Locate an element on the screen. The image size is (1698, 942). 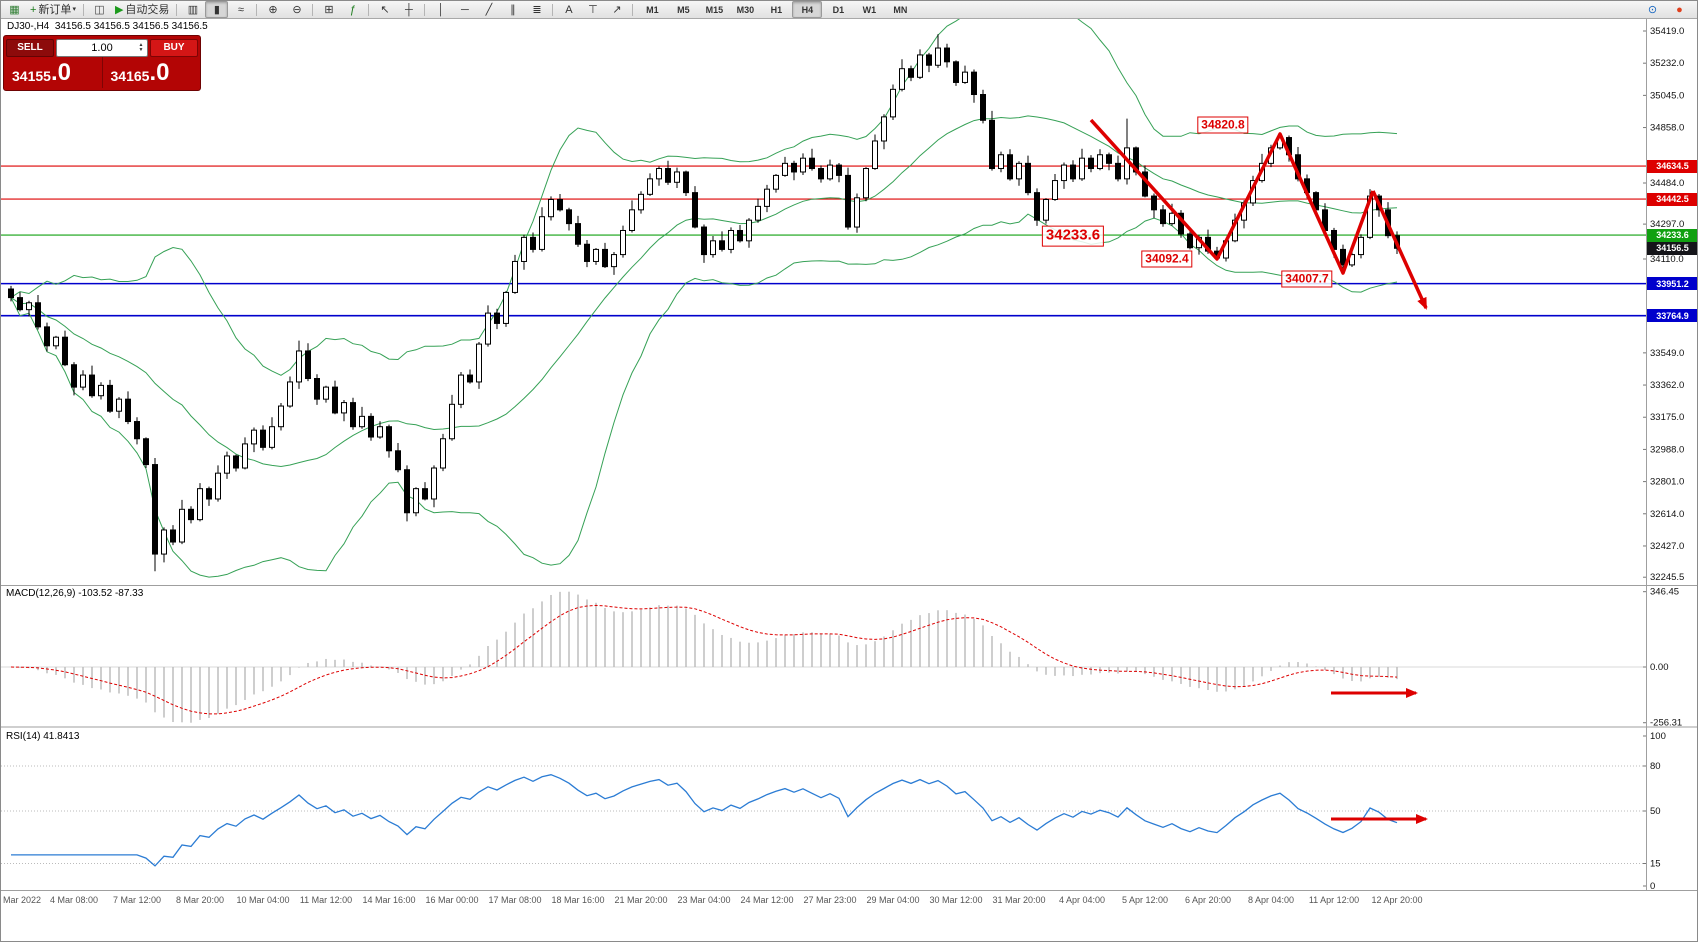
svg-text: 17 Mar 08:00 is located at coordinates (514, 900).